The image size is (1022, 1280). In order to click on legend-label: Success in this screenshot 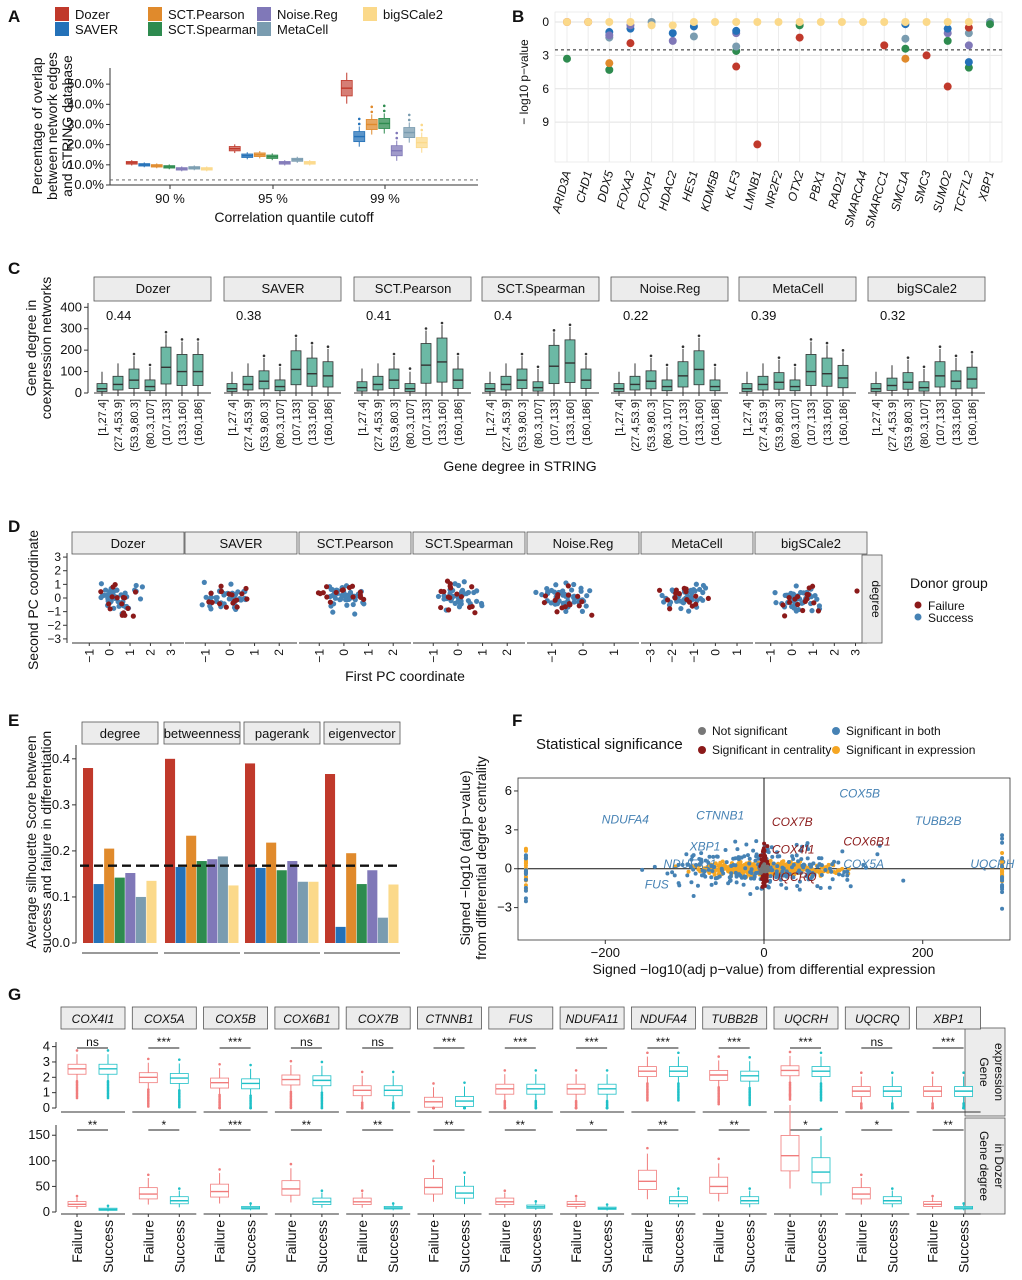, I will do `click(950, 618)`.